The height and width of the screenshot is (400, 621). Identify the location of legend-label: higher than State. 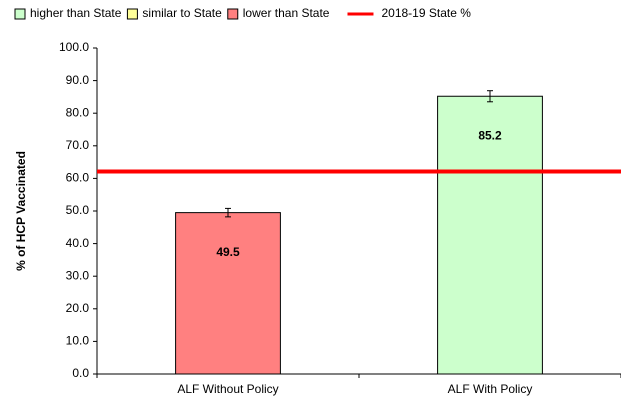
(76, 13).